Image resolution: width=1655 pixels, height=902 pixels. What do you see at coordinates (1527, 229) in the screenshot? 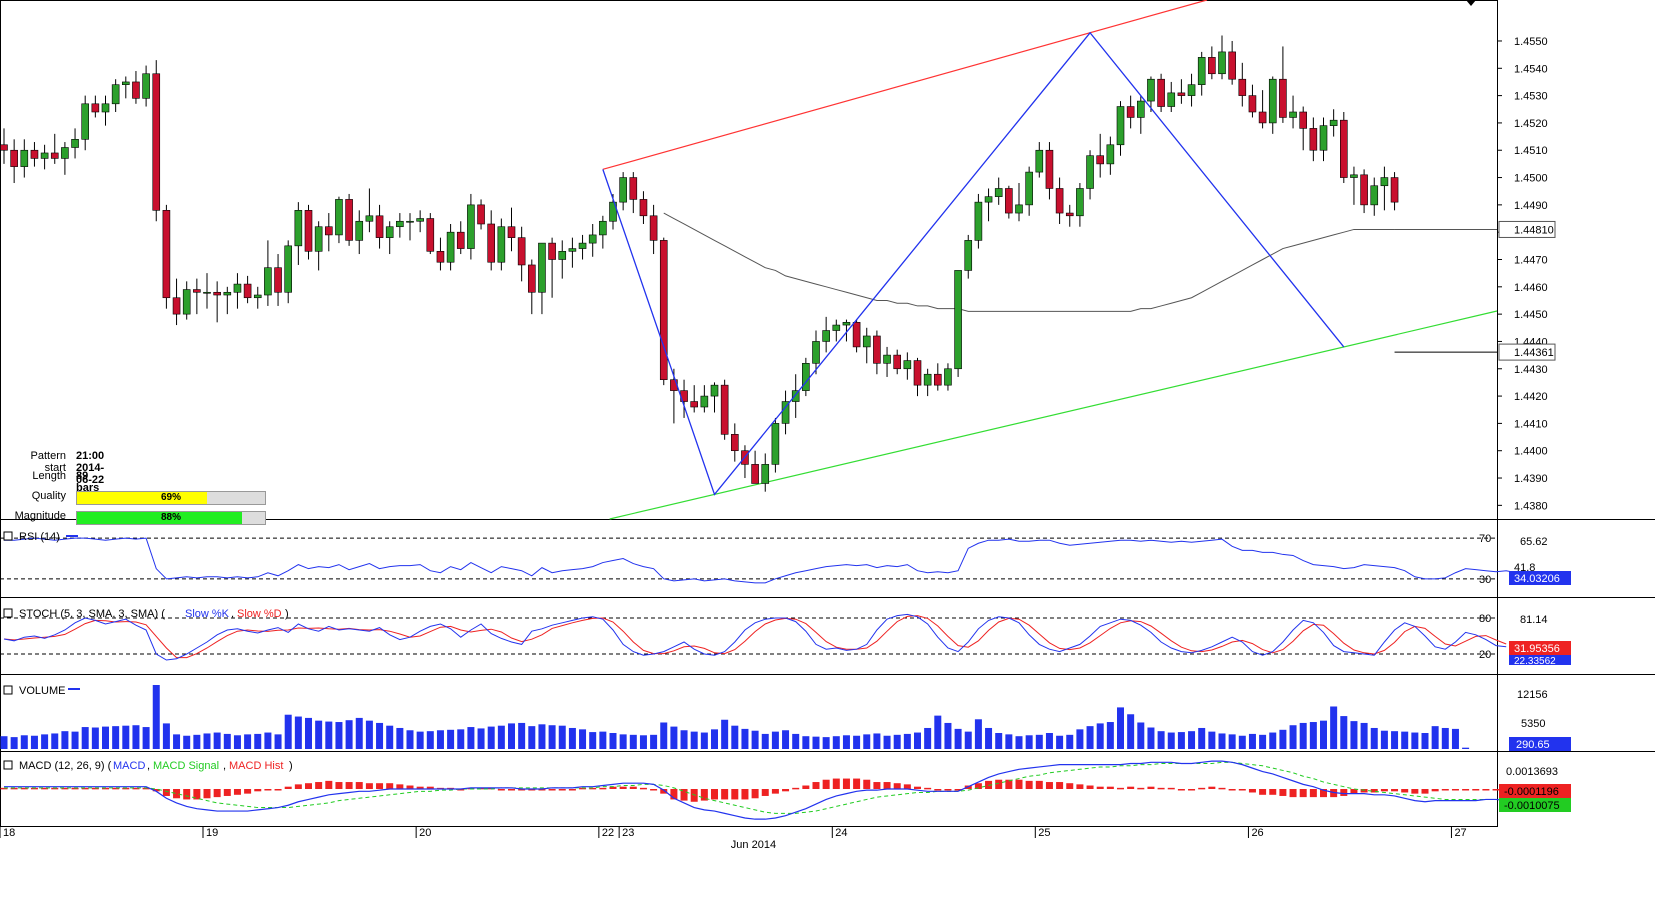
I see `ma-price-label-box` at bounding box center [1527, 229].